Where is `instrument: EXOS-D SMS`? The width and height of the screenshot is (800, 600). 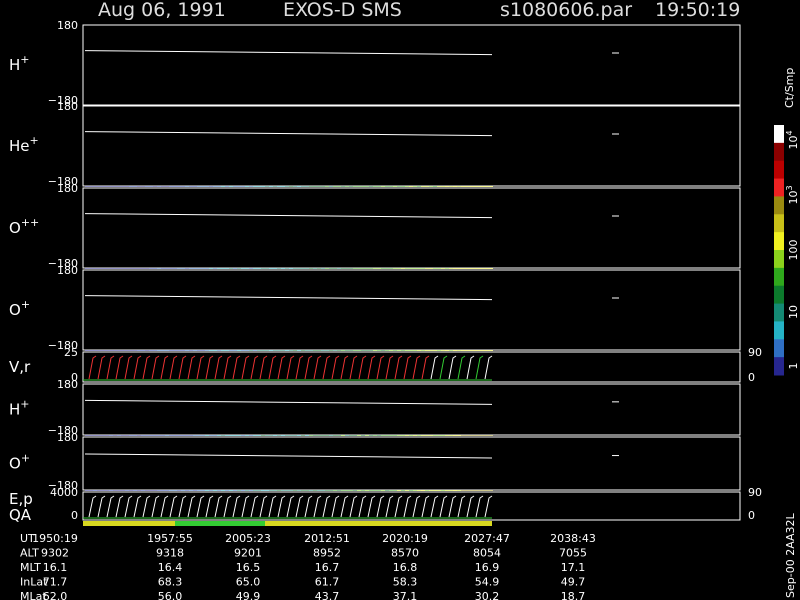 instrument: EXOS-D SMS is located at coordinates (342, 10).